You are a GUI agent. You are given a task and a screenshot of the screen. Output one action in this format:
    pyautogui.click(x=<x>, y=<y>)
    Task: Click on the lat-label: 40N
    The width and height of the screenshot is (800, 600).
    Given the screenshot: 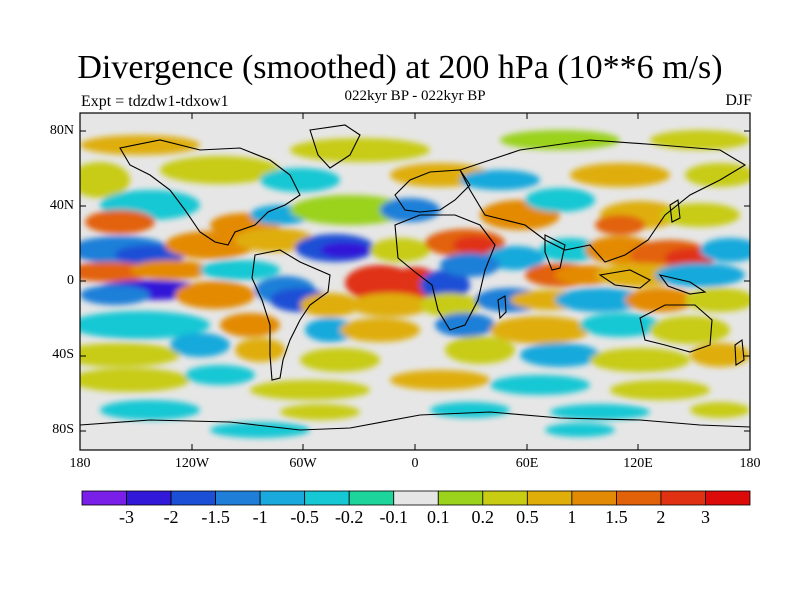 What is the action you would take?
    pyautogui.click(x=61, y=205)
    